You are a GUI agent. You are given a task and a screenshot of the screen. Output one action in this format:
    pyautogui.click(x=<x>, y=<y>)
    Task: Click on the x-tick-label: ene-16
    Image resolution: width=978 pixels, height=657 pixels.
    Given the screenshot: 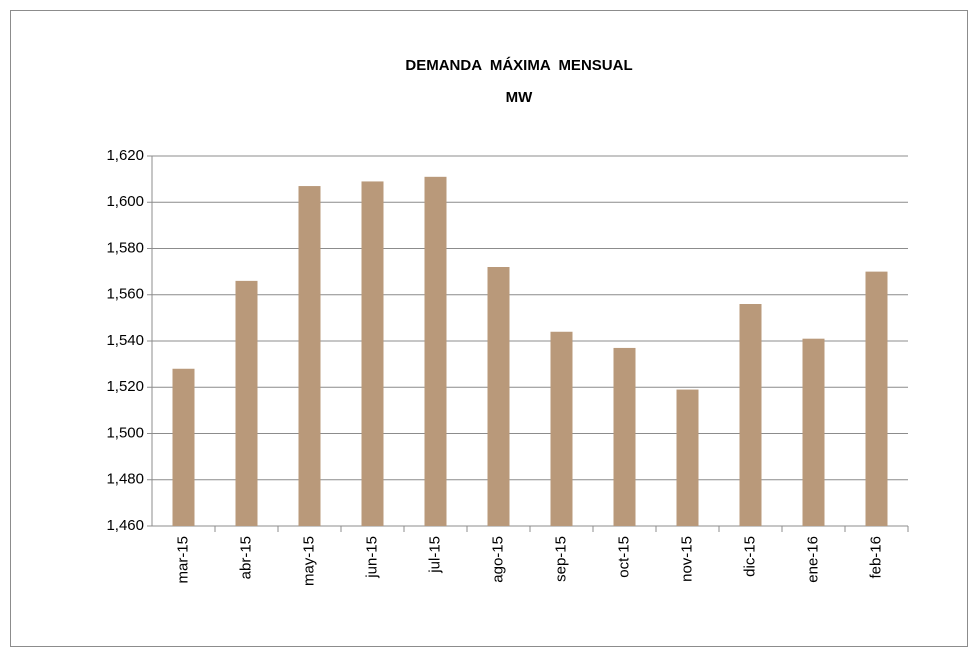 What is the action you would take?
    pyautogui.click(x=812, y=559)
    